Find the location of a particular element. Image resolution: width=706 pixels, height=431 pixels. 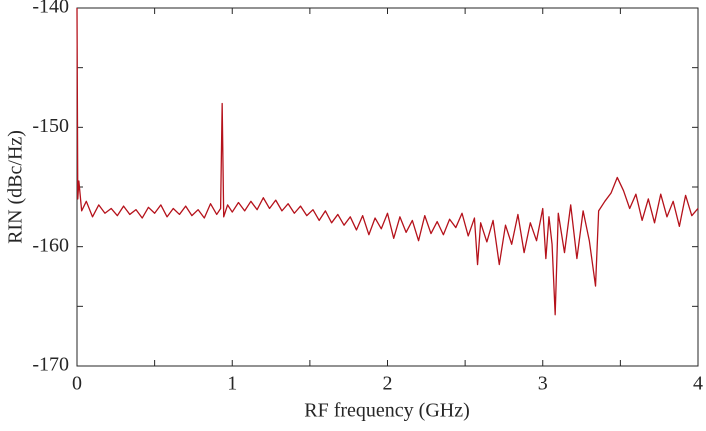

y-tick-label: -140 is located at coordinates (50, 9).